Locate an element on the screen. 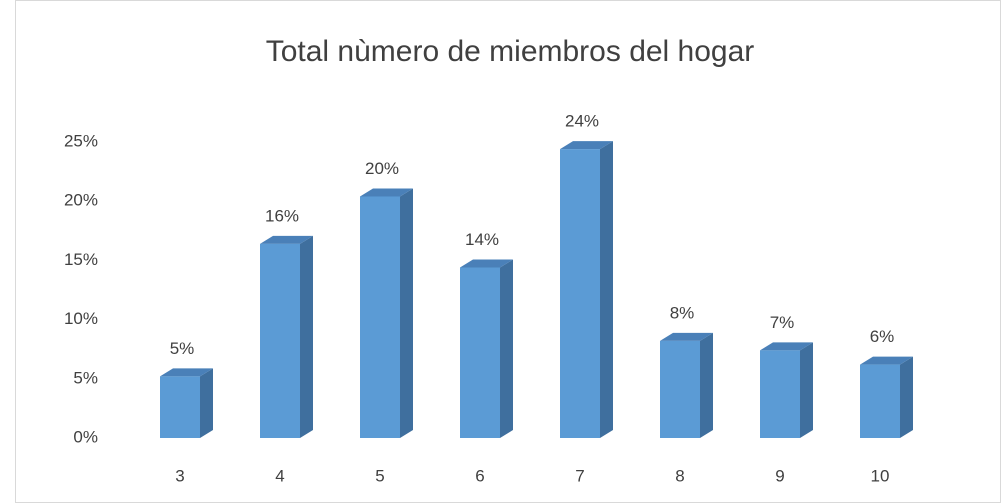  chart-title: Total nùmero de miembros del hogar is located at coordinates (510, 51).